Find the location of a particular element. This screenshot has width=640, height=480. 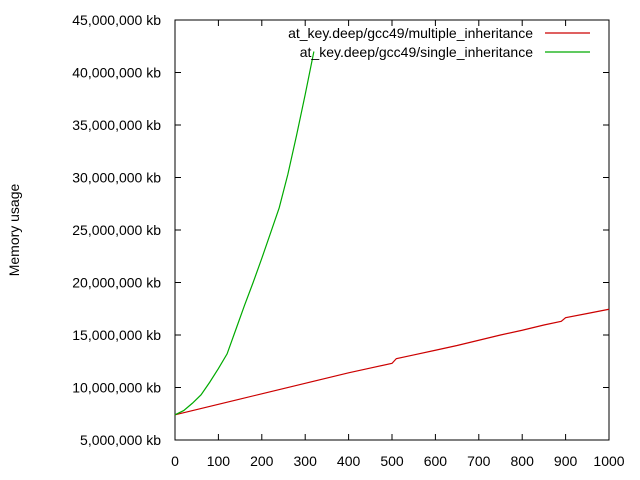

y-tick-label: 30,000,000 kb is located at coordinates (116, 178).